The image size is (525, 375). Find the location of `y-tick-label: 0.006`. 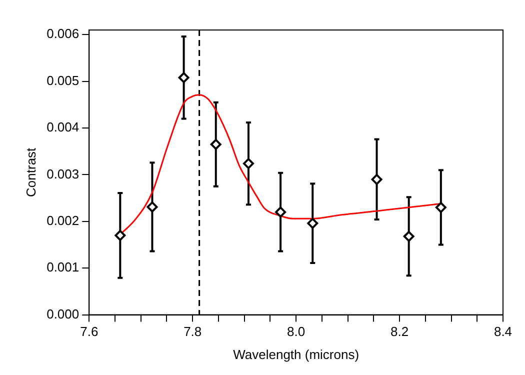

y-tick-label: 0.006 is located at coordinates (63, 34).